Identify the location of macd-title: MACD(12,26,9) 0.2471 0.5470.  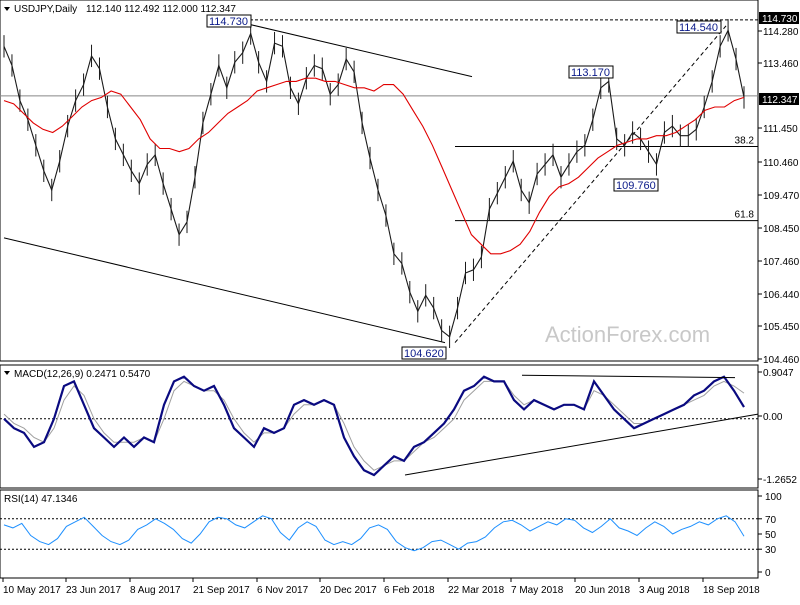
(82, 374).